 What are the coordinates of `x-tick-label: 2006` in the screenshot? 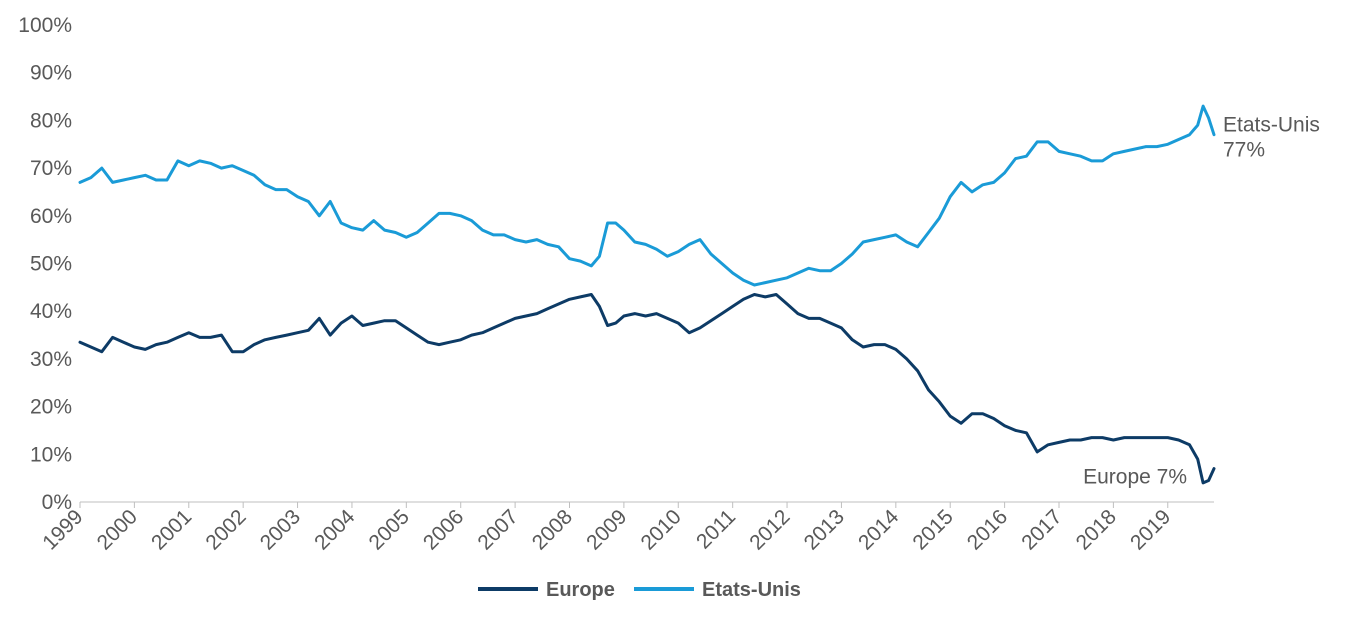 It's located at (443, 529).